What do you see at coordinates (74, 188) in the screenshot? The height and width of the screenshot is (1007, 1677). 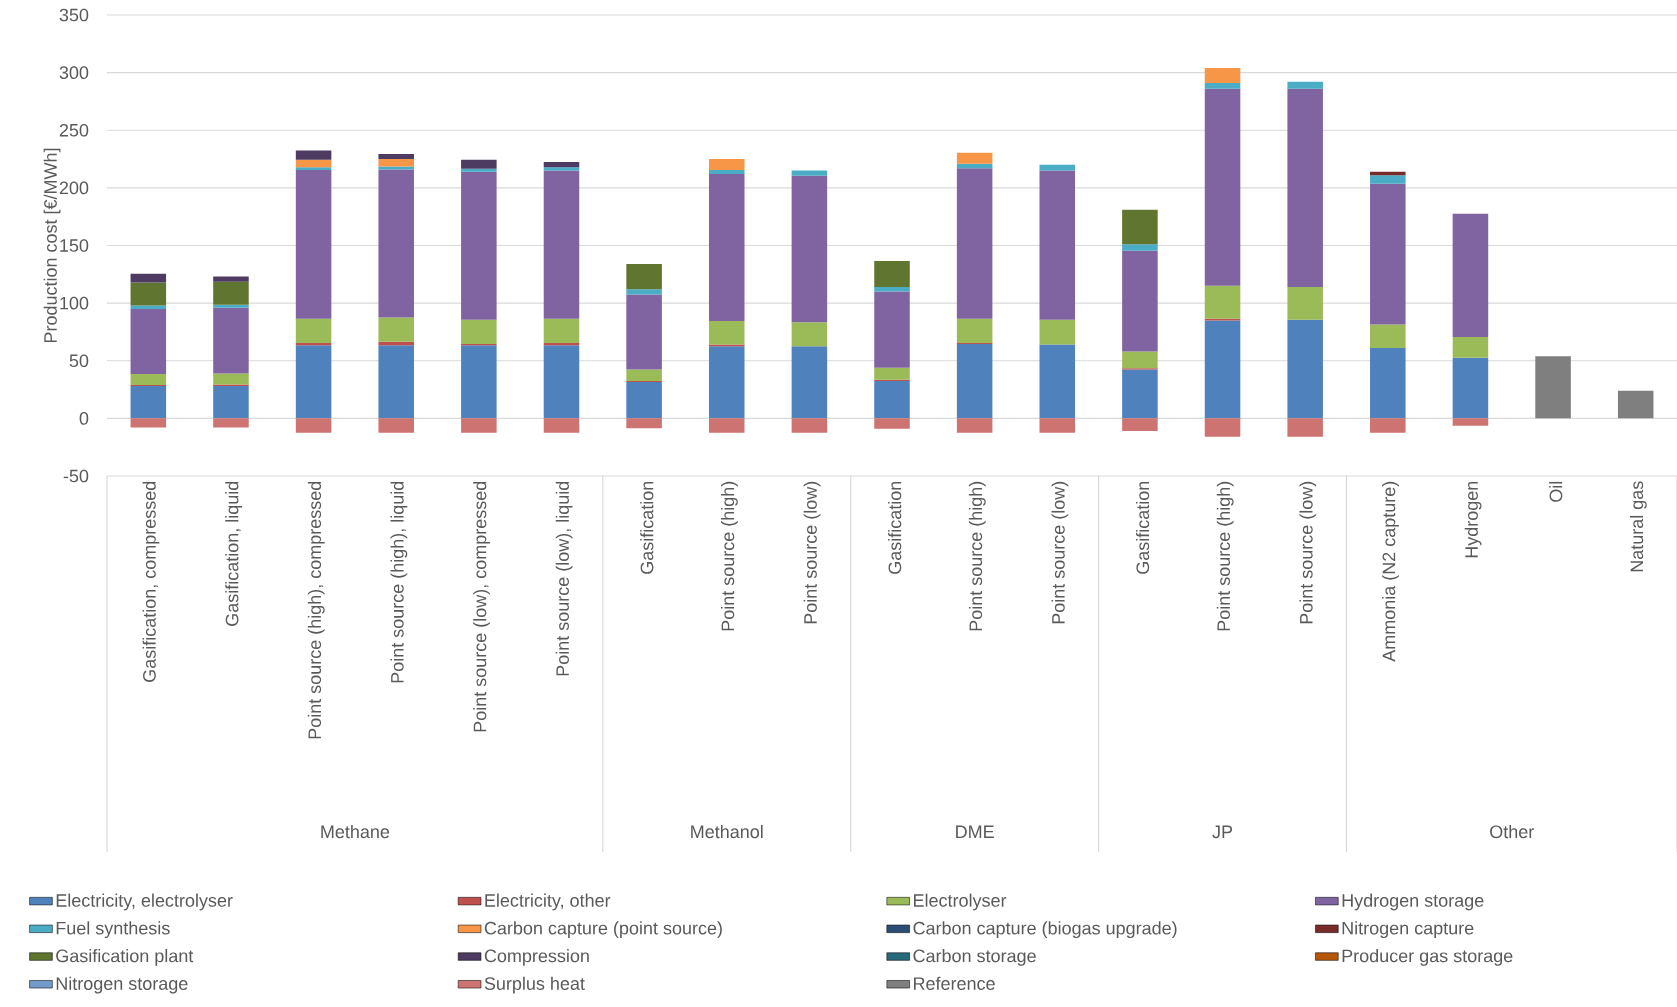 I see `y-tick-label: 200` at bounding box center [74, 188].